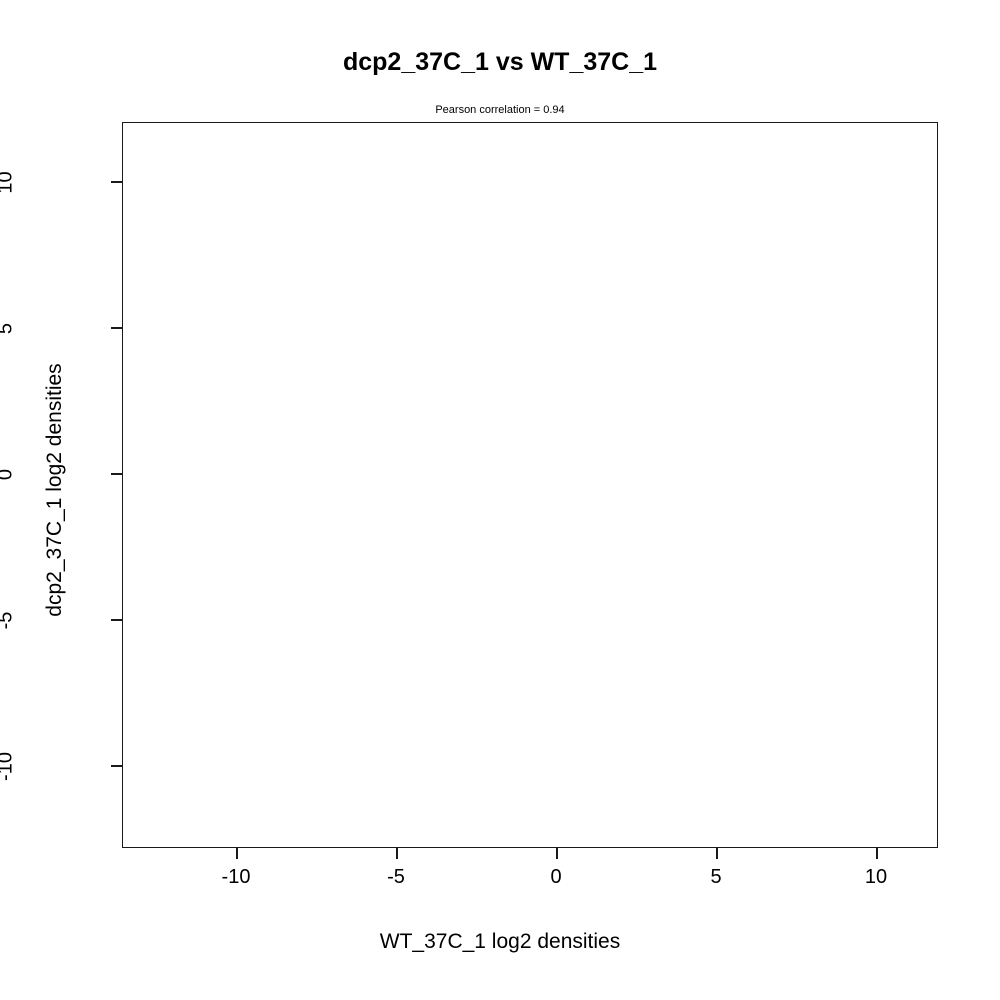 This screenshot has width=1000, height=1000. What do you see at coordinates (9, 475) in the screenshot?
I see `y-tick-label: 0` at bounding box center [9, 475].